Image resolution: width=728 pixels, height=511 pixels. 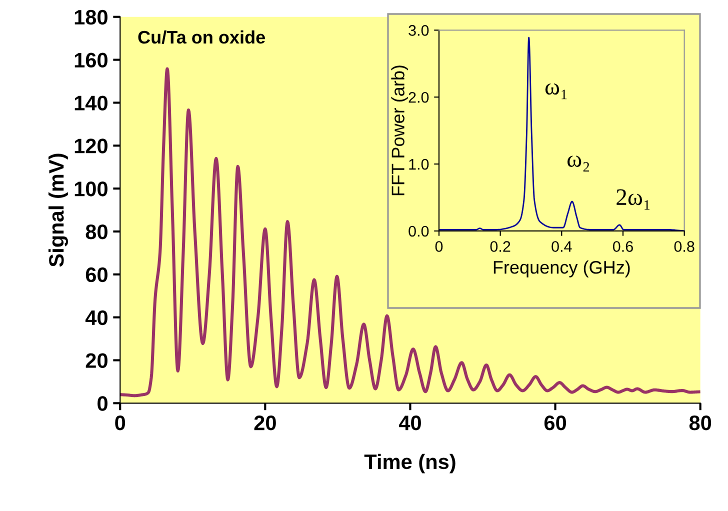 What do you see at coordinates (91, 103) in the screenshot?
I see `y-tick-label: 140` at bounding box center [91, 103].